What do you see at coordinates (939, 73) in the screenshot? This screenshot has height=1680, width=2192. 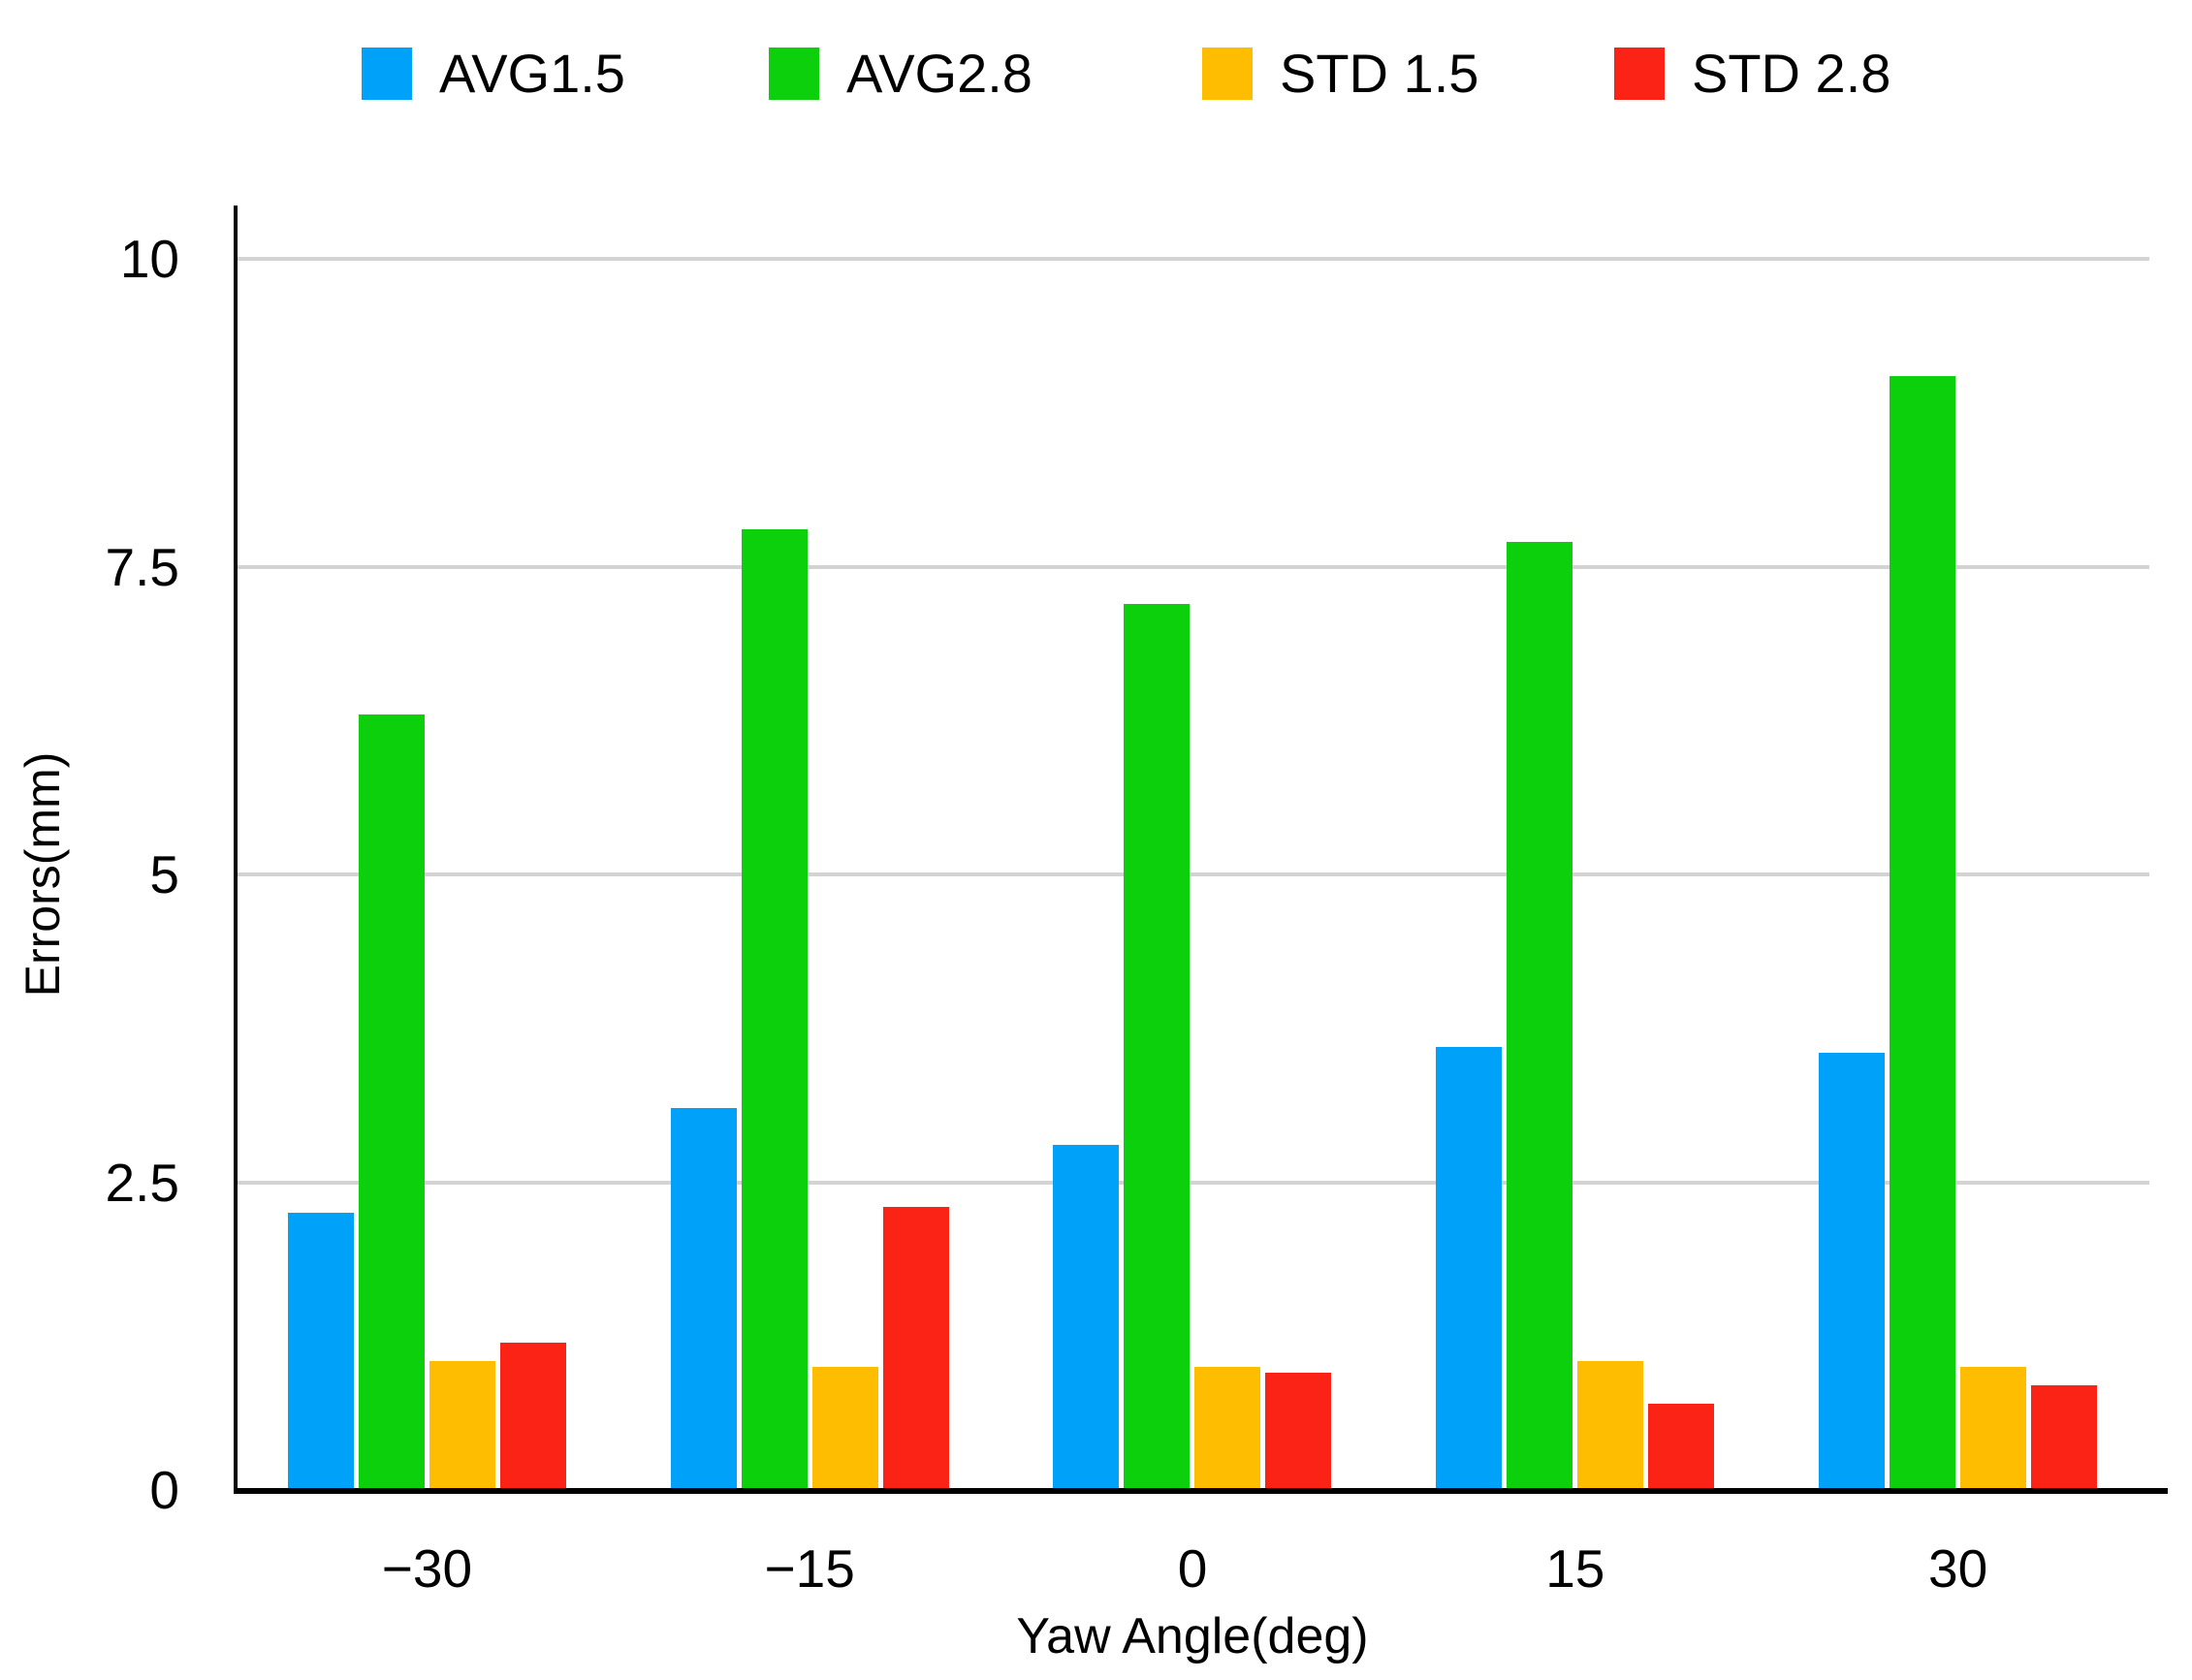 I see `legend-label-avg2.8: AVG2.8` at bounding box center [939, 73].